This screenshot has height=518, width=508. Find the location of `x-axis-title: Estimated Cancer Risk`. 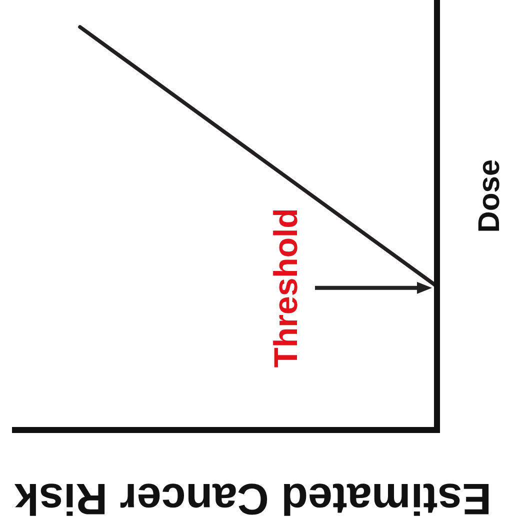

x-axis-title: Estimated Cancer Risk is located at coordinates (253, 496).